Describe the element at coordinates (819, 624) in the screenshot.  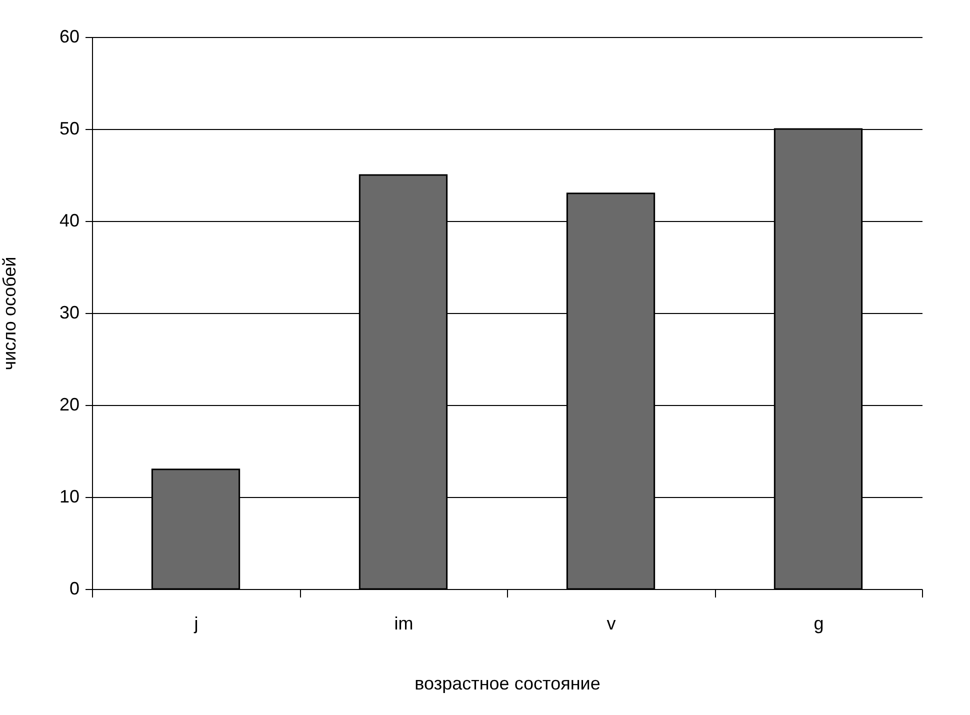
I see `x-tick-label: g` at that location.